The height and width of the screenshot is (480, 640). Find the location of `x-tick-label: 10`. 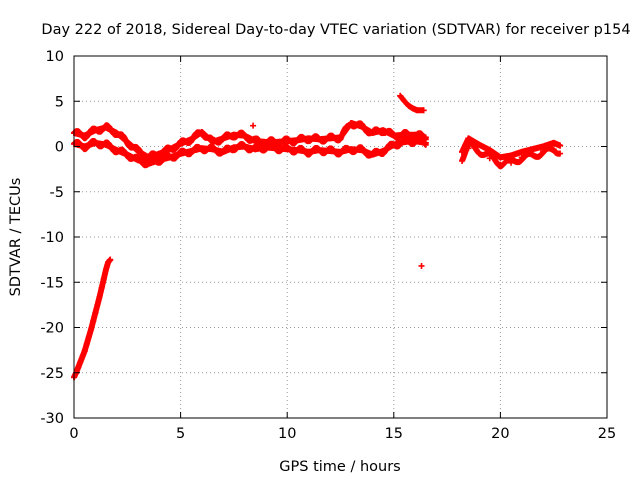

x-tick-label: 10 is located at coordinates (287, 434).